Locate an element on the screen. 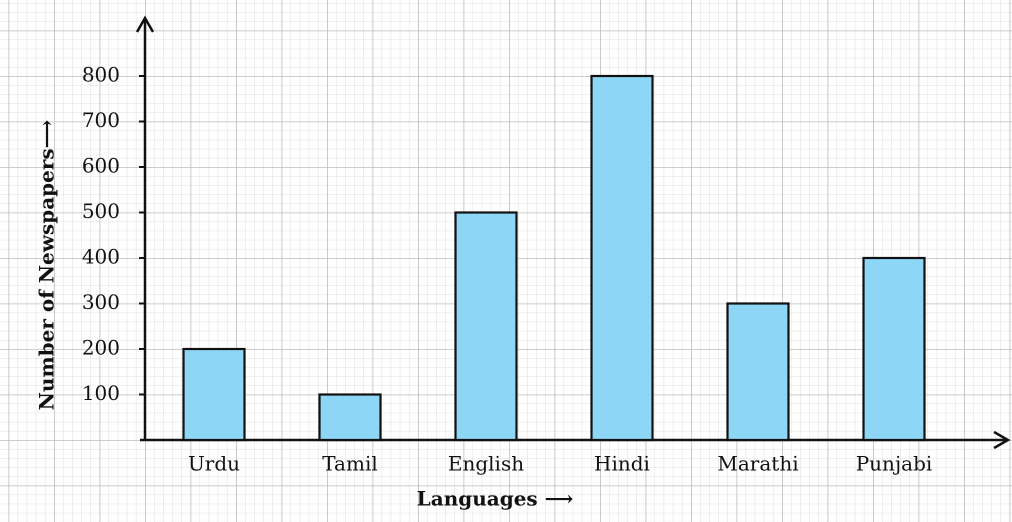  x-axis-title: Languages ⟶ is located at coordinates (495, 499).